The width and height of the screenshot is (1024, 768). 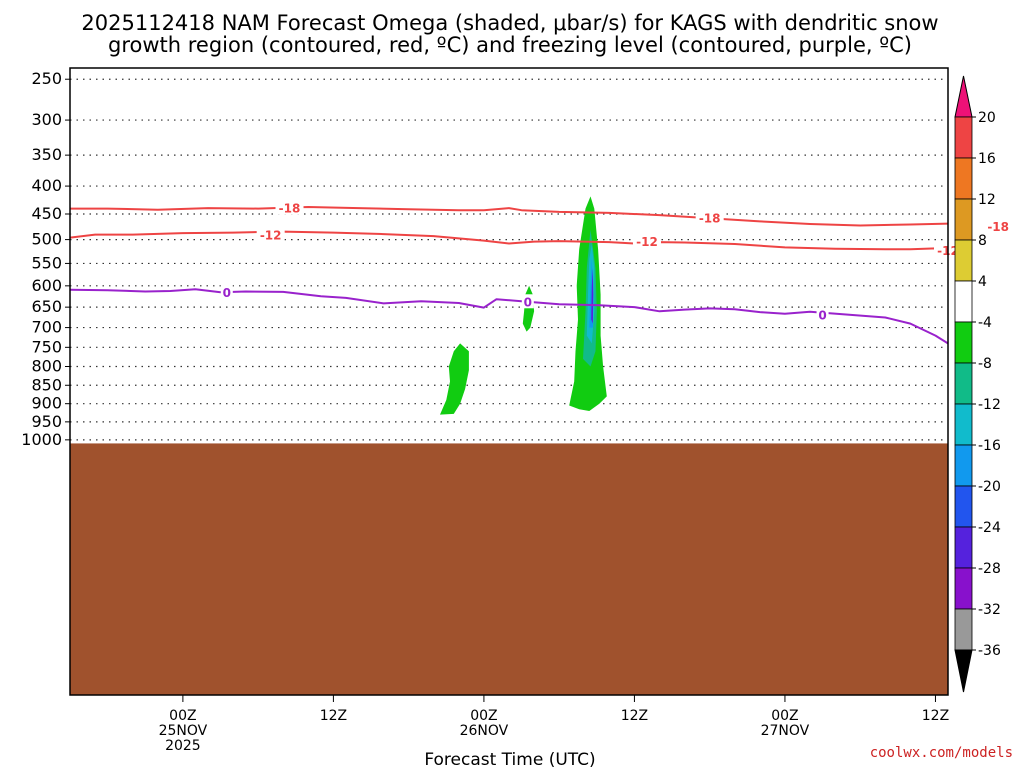 I want to click on y-tick-label-350: 350, so click(x=46, y=154).